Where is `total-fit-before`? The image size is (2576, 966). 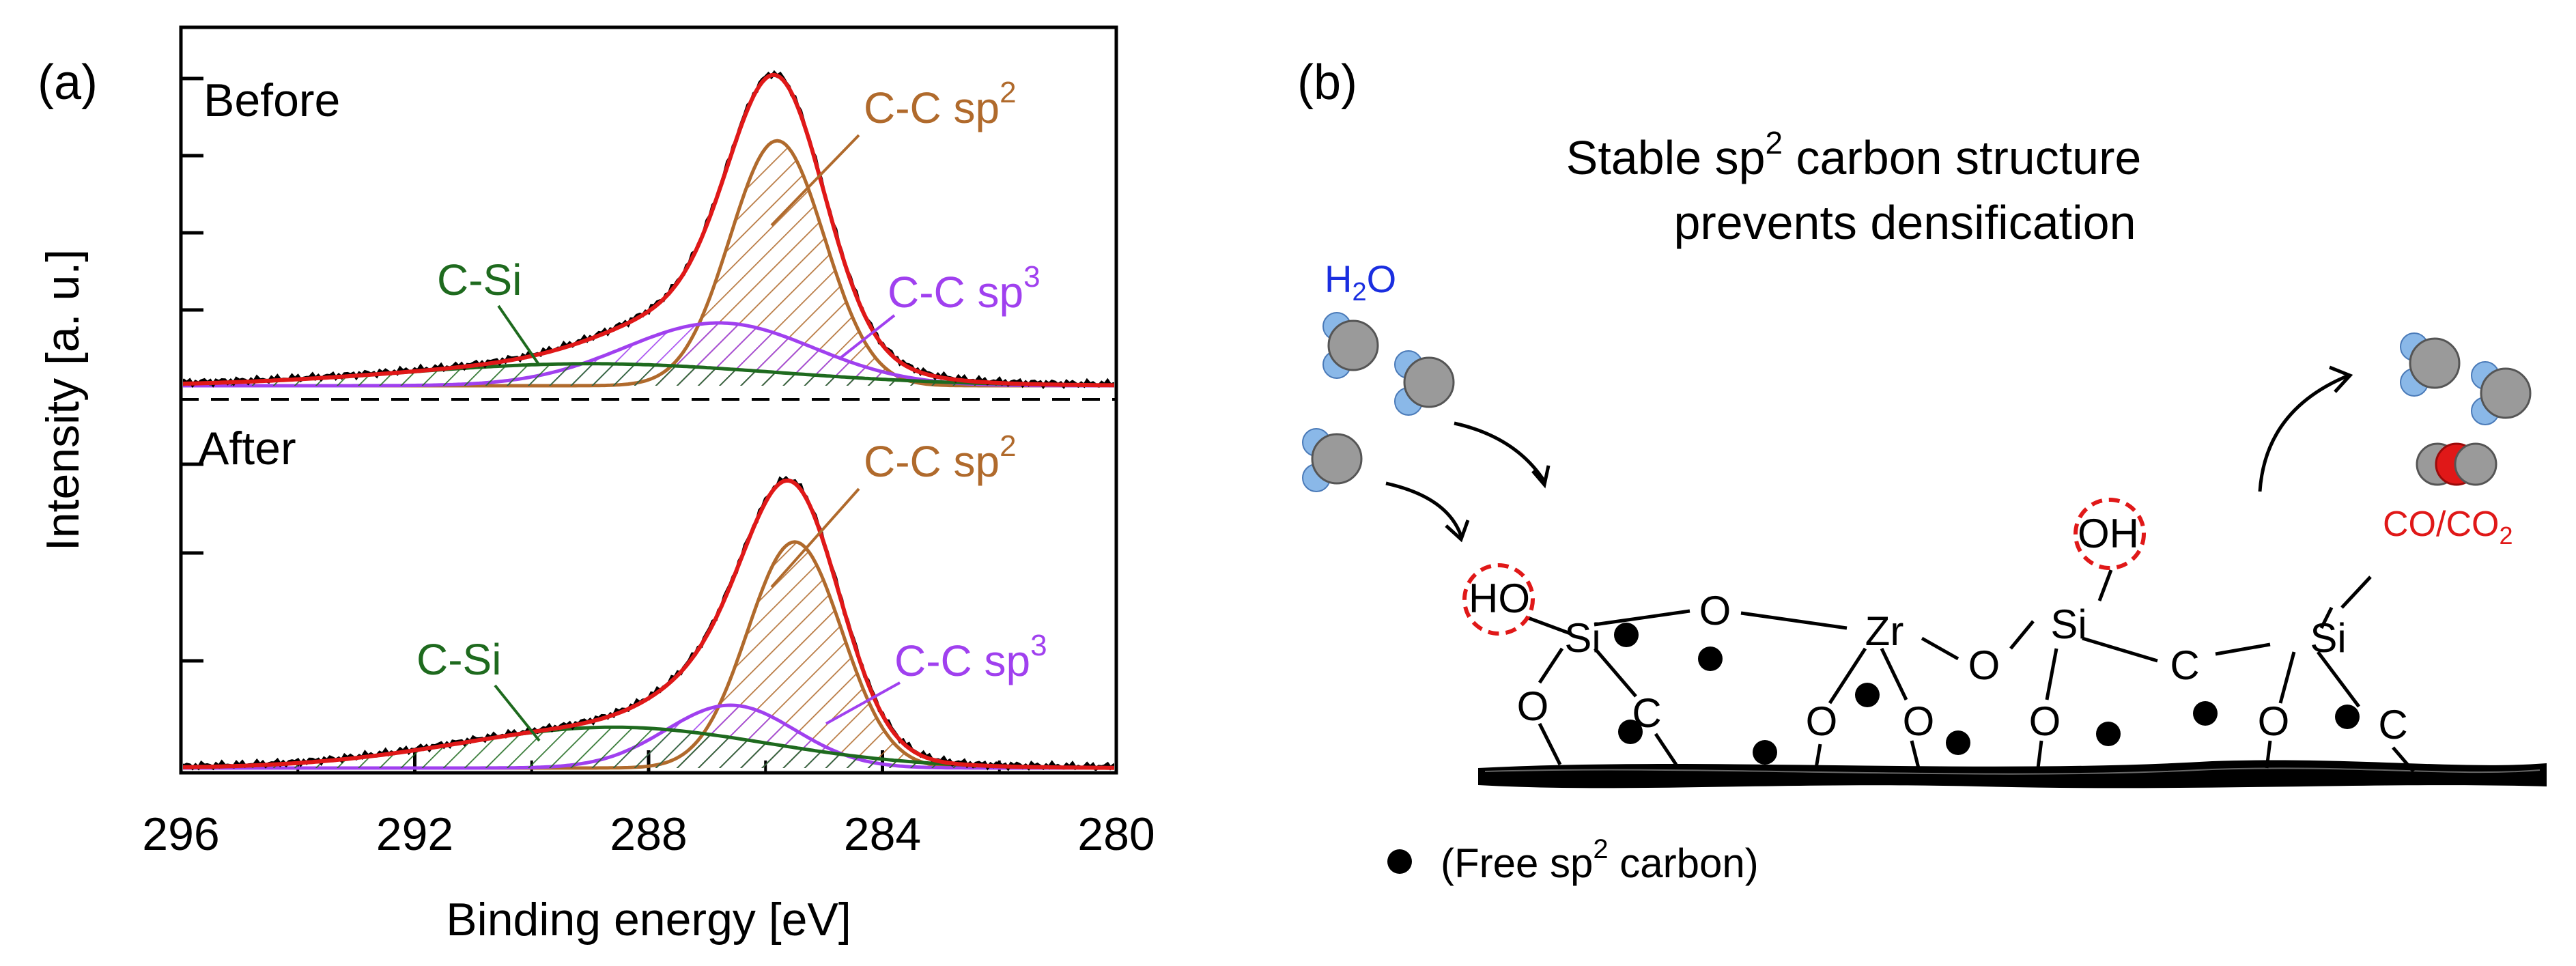
total-fit-before is located at coordinates (648, 230).